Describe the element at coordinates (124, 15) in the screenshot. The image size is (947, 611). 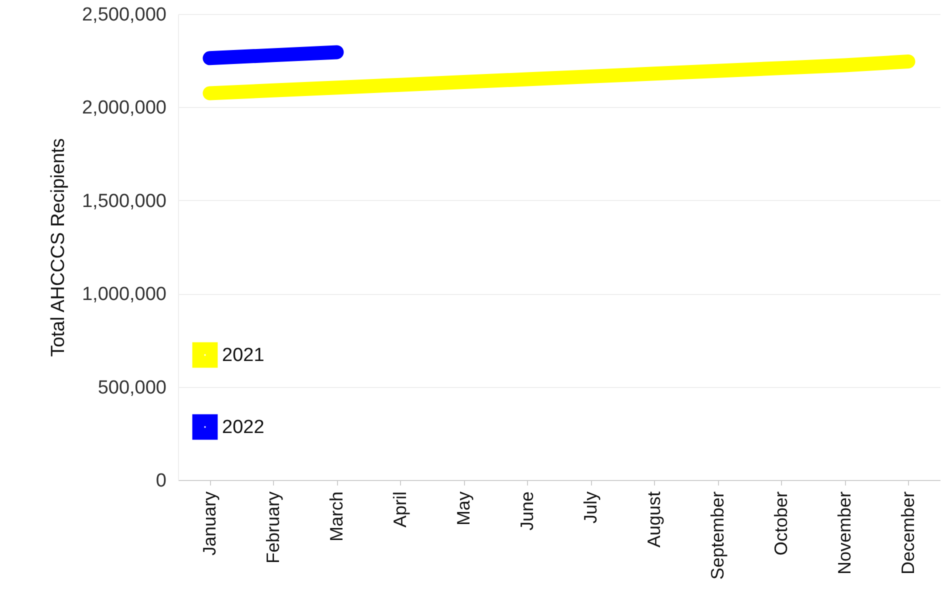
I see `y-tick-label: 2,500,000` at that location.